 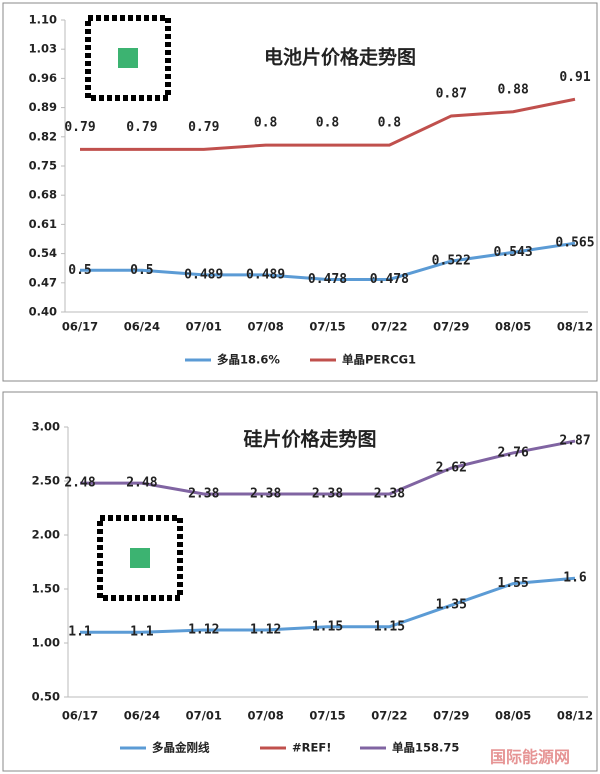 What do you see at coordinates (512, 89) in the screenshot?
I see `data-label: 0.88` at bounding box center [512, 89].